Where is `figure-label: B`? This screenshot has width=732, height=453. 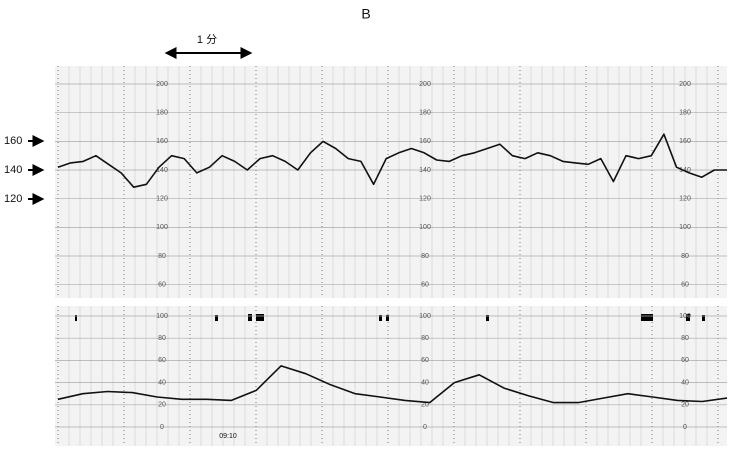
figure-label: B is located at coordinates (365, 14).